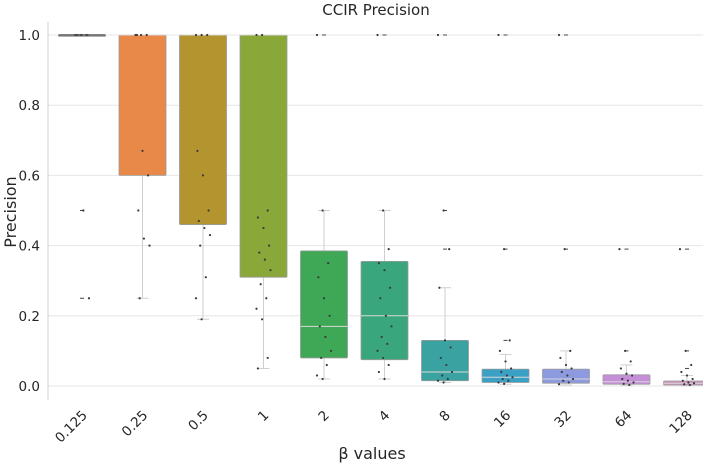 This screenshot has height=465, width=703. I want to click on x-tick-label: 0.125, so click(71, 427).